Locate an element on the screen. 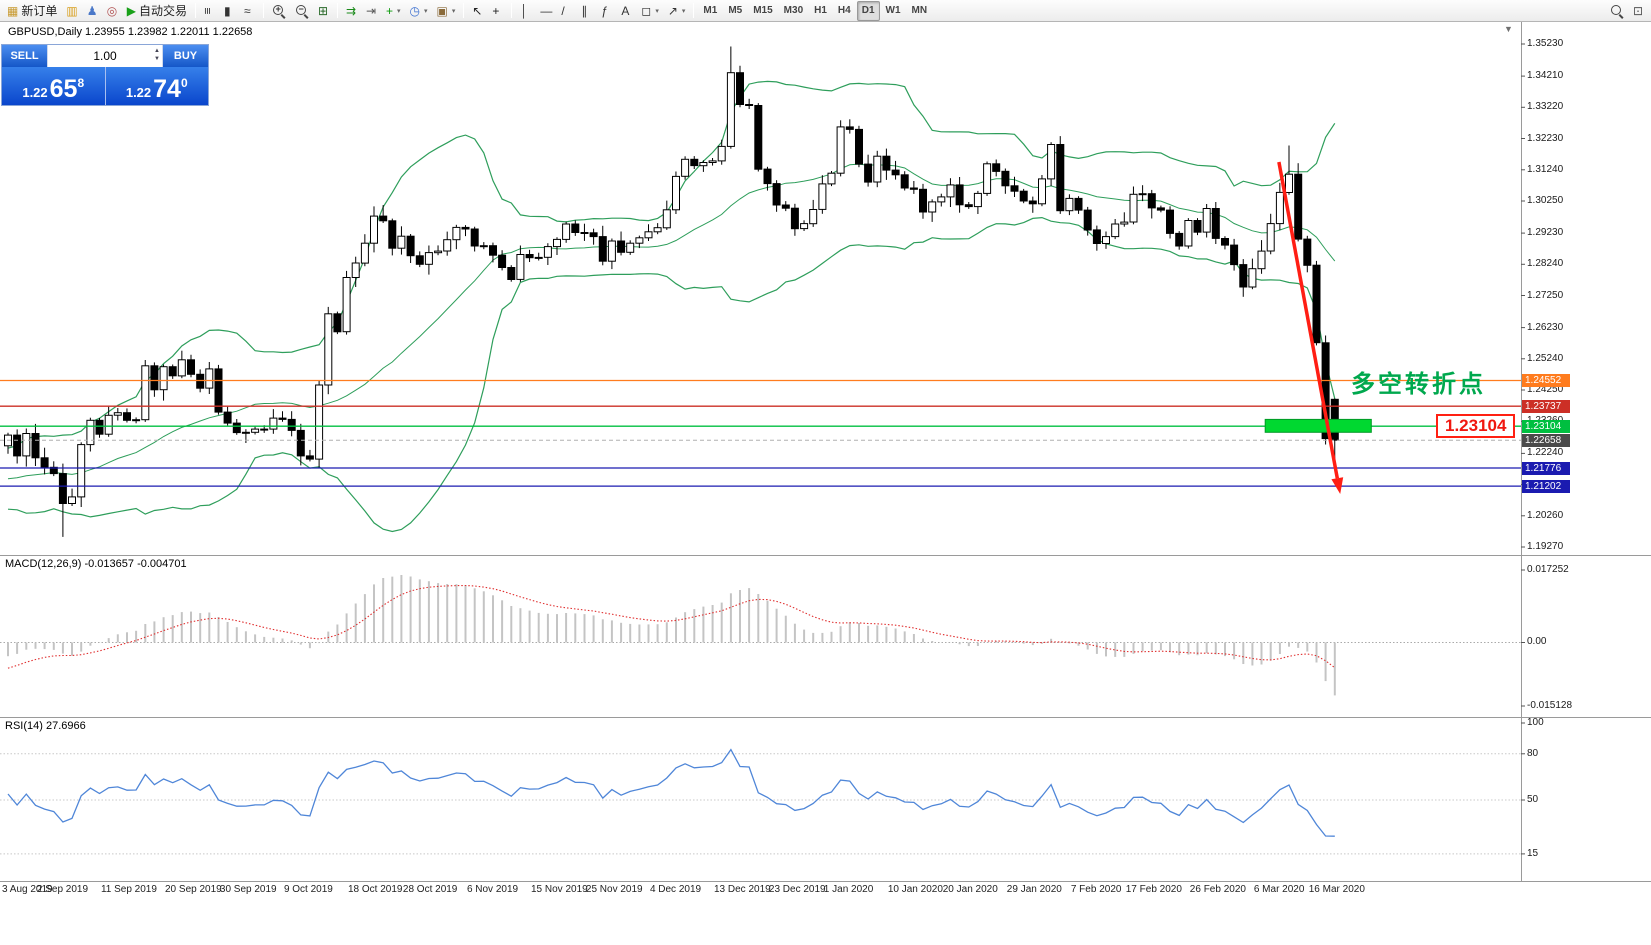  indicators-button: + ▾ is located at coordinates (393, 11).